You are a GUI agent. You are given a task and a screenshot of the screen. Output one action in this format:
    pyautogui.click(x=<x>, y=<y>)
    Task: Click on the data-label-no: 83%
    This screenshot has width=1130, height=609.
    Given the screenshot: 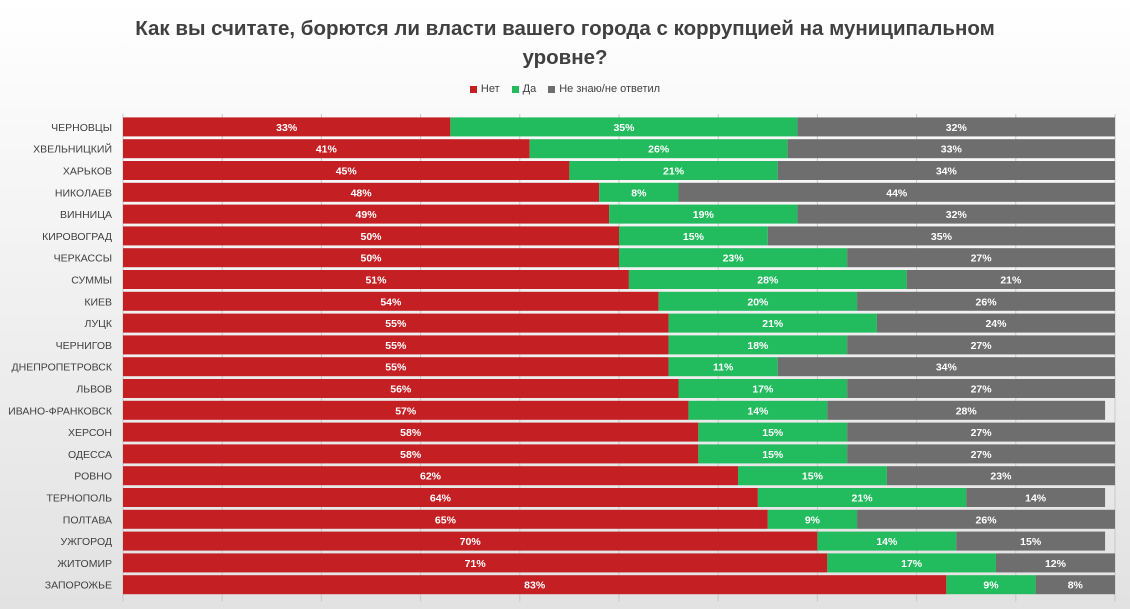 What is the action you would take?
    pyautogui.click(x=535, y=586)
    